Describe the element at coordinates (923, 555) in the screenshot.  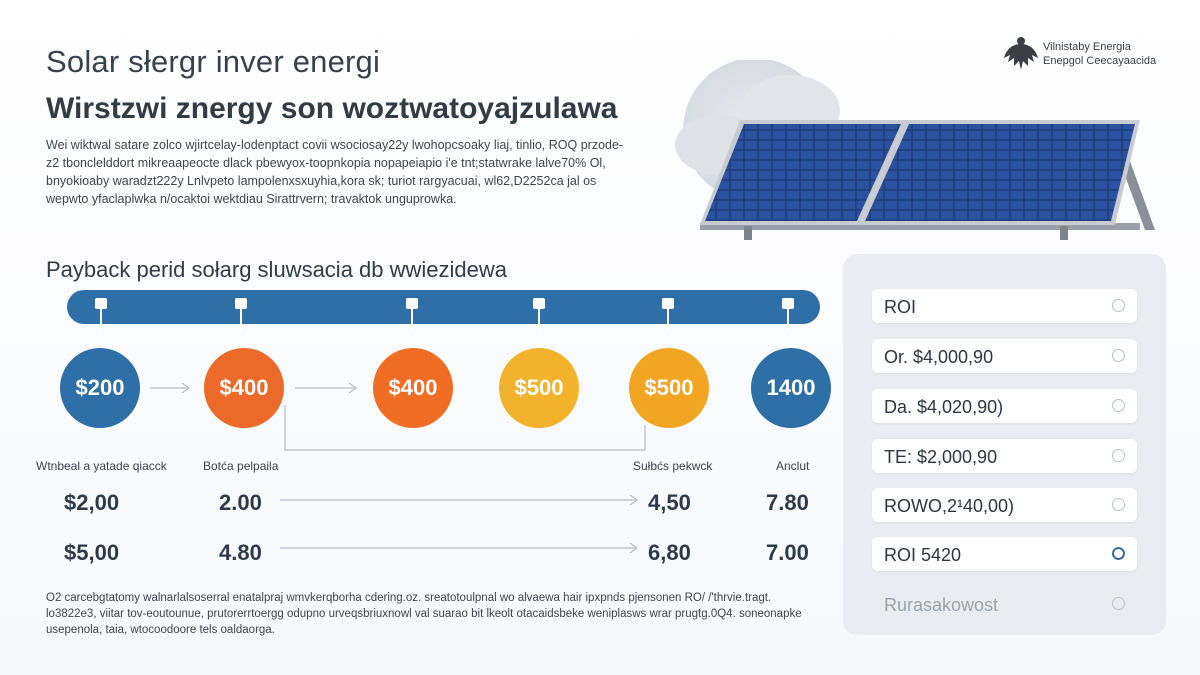
I see `roi-option-label: ROI 5420` at that location.